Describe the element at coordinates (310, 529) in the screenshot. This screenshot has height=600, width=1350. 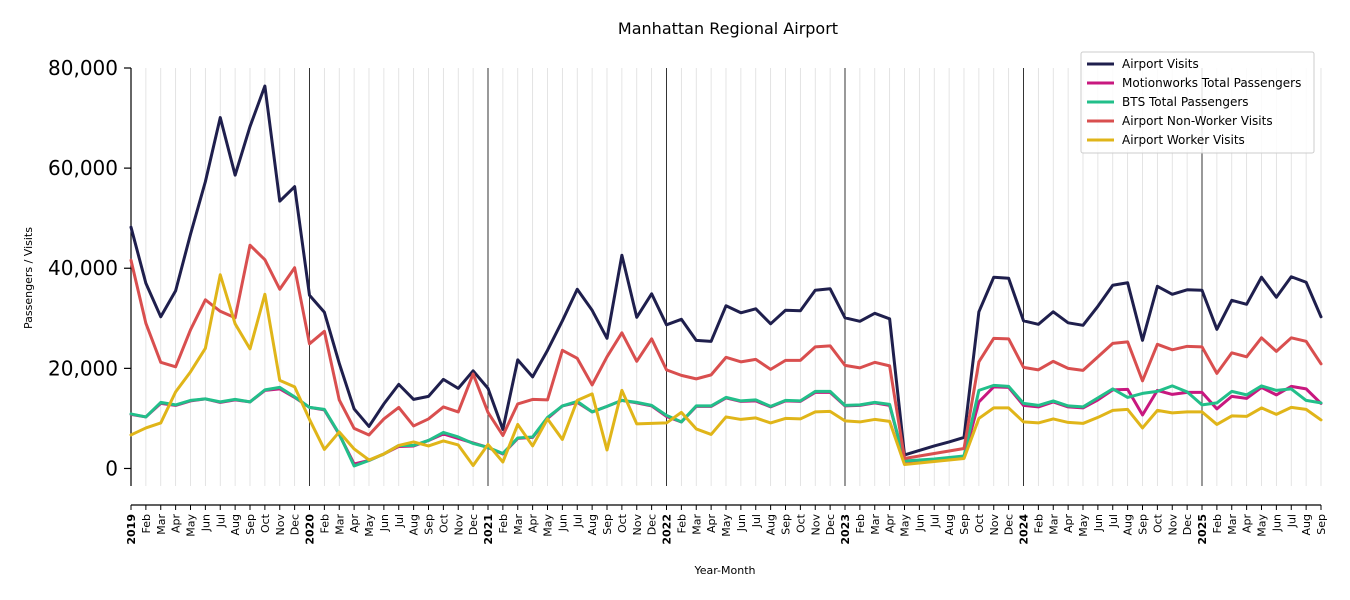
I see `x-tick-label-year: 2020` at that location.